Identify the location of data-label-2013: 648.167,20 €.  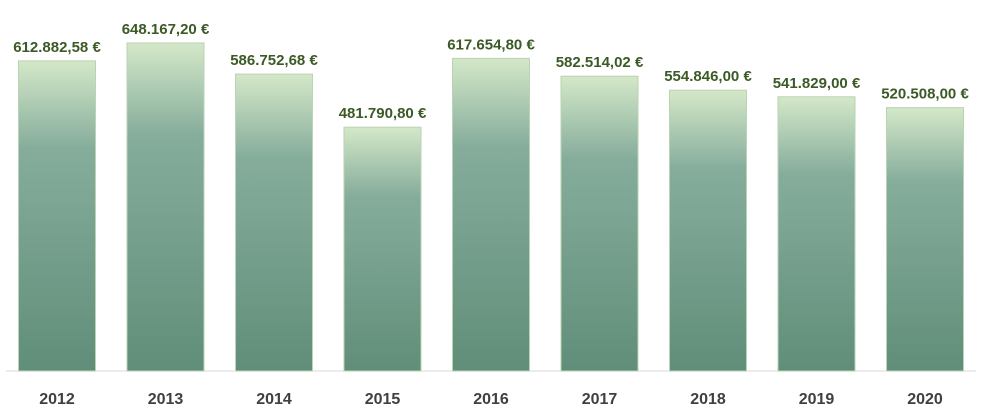
(166, 29).